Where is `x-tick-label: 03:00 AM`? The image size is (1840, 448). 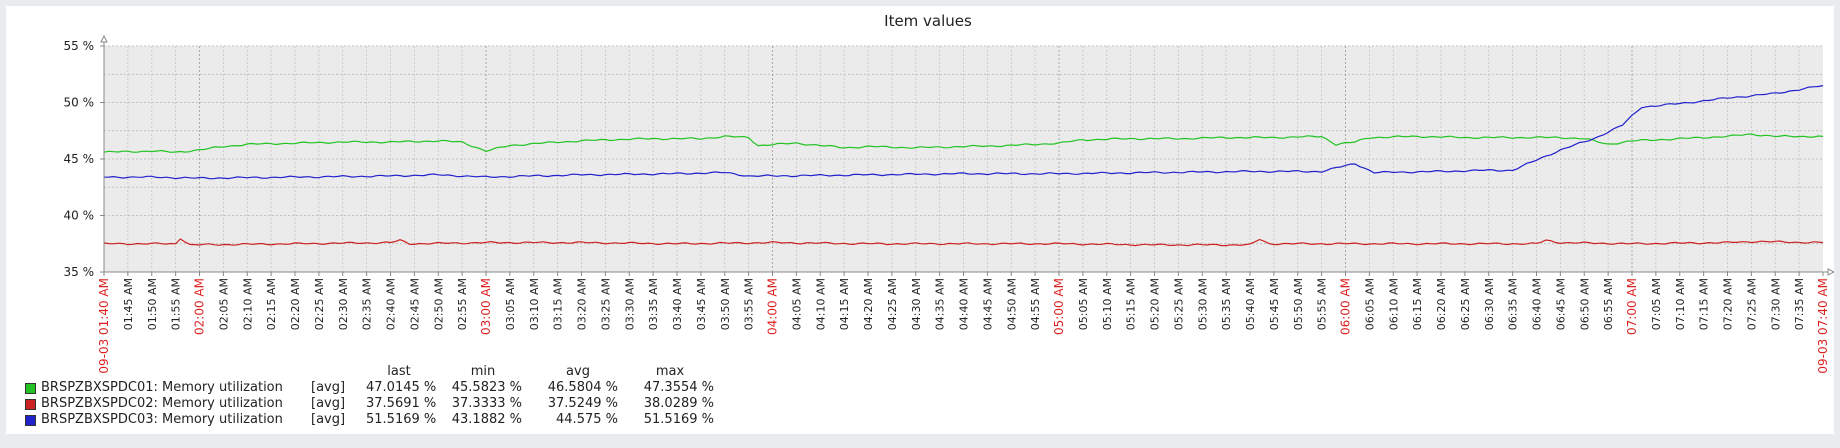
x-tick-label: 03:00 AM is located at coordinates (486, 306).